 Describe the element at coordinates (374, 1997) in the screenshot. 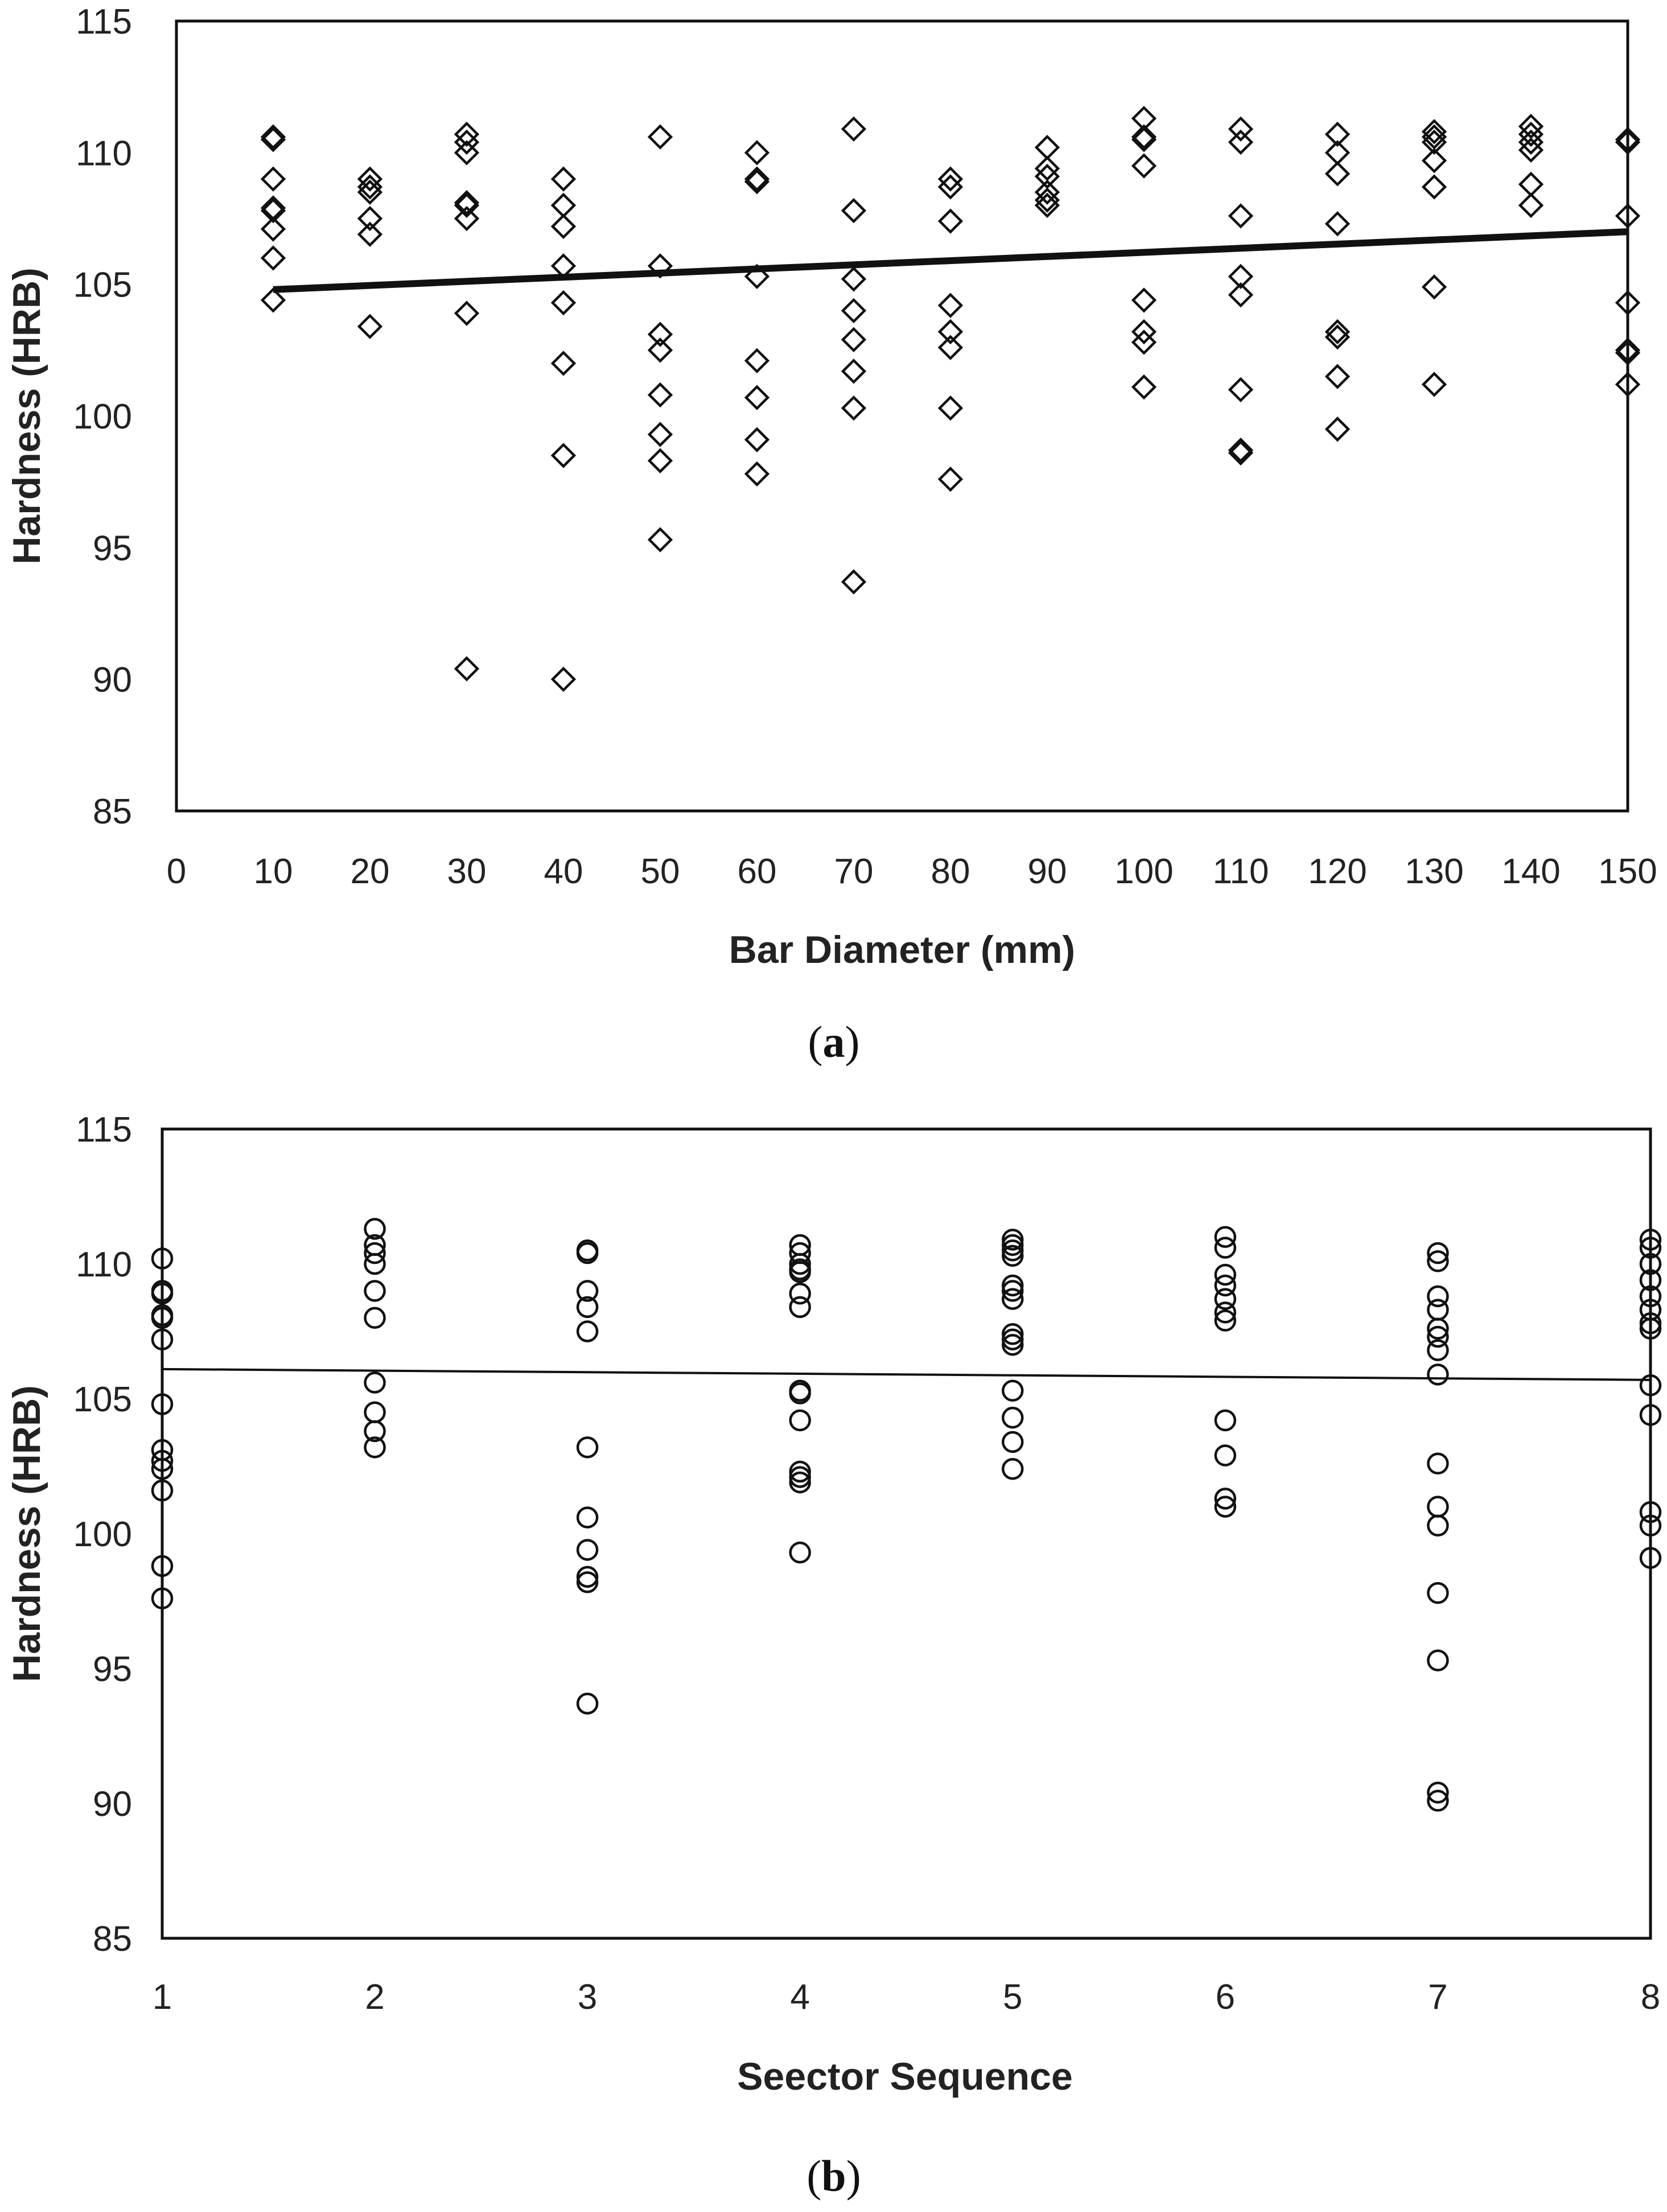

I see `x-tick-label-b-2: 2` at that location.